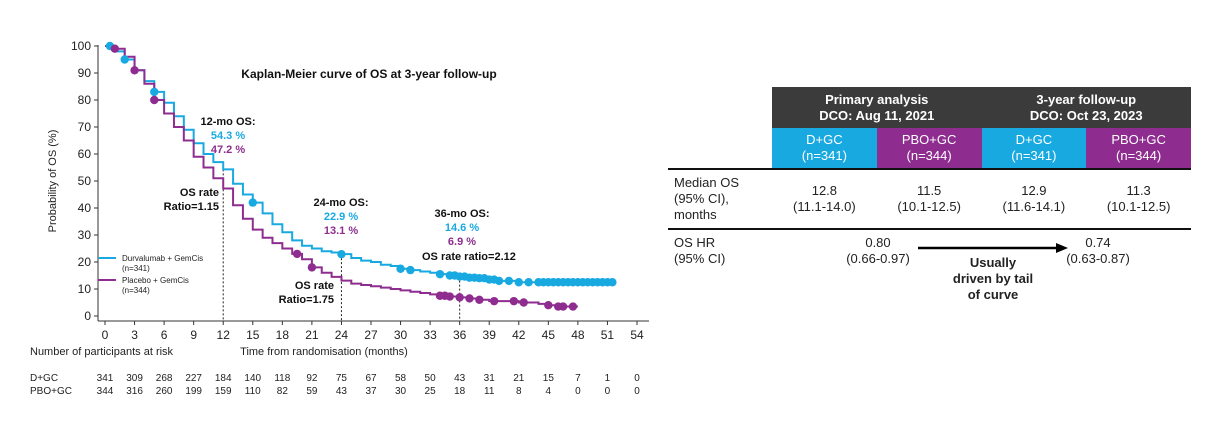 Image resolution: width=1210 pixels, height=423 pixels. I want to click on landmark-value-pbogc: 13.1 %, so click(341, 231).